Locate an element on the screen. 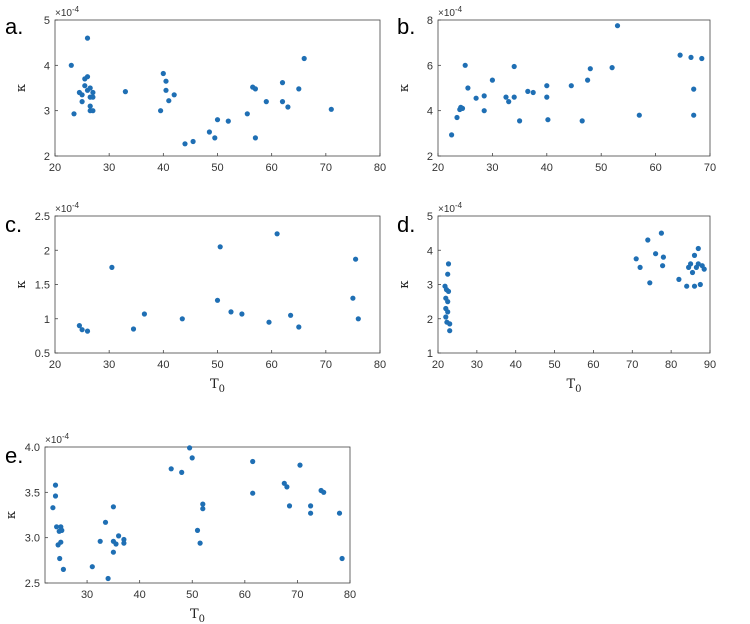  x-tick-label: 90 is located at coordinates (710, 365).